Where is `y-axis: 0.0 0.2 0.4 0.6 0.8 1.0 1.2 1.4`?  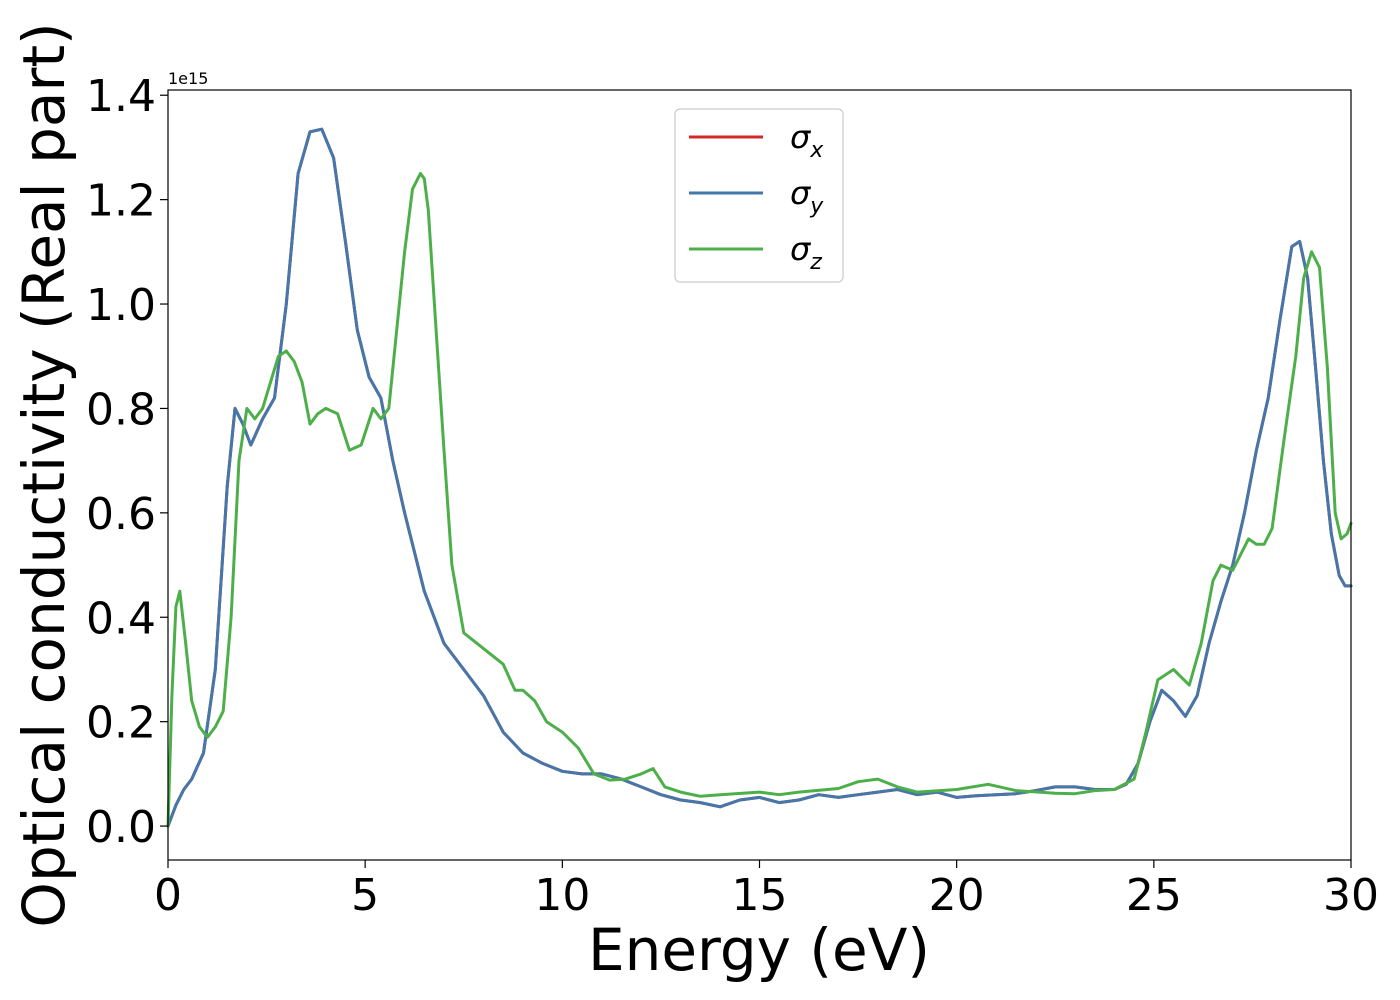
y-axis: 0.0 0.2 0.4 0.6 0.8 1.0 1.2 1.4 is located at coordinates (127, 462).